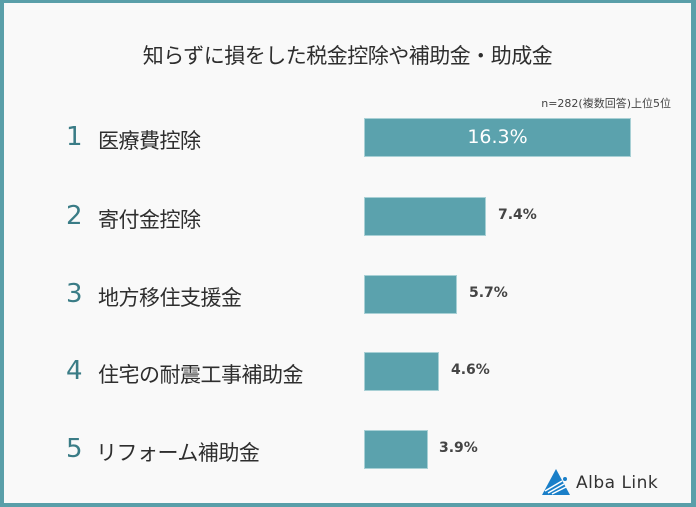  What do you see at coordinates (347, 450) in the screenshot?
I see `chart-row: 5 リフォーム補助金 3.9%` at bounding box center [347, 450].